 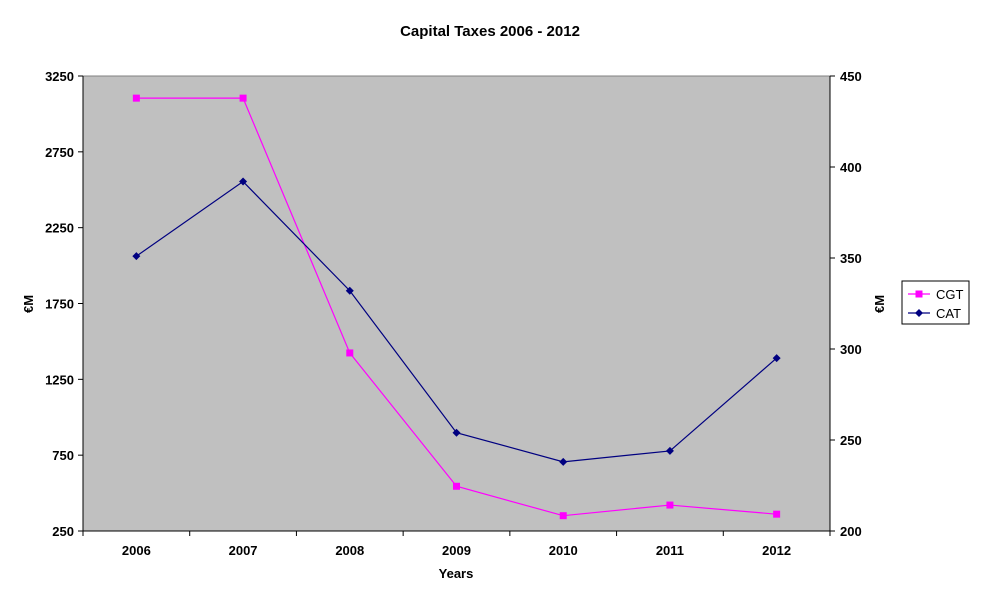 What do you see at coordinates (851, 440) in the screenshot?
I see `y-tick-label-right: 250` at bounding box center [851, 440].